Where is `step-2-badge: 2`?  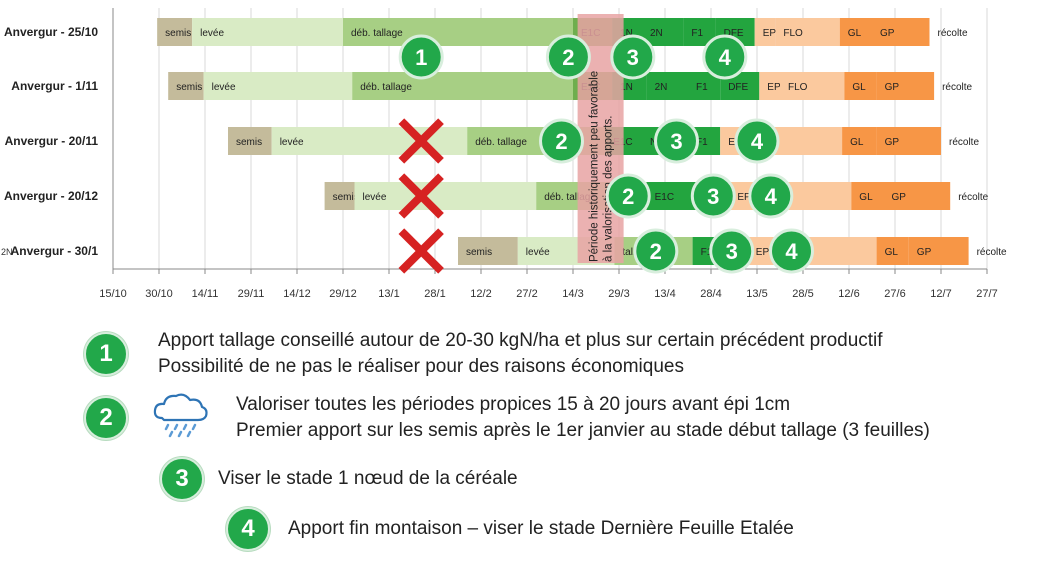
step-2-badge: 2 is located at coordinates (106, 418).